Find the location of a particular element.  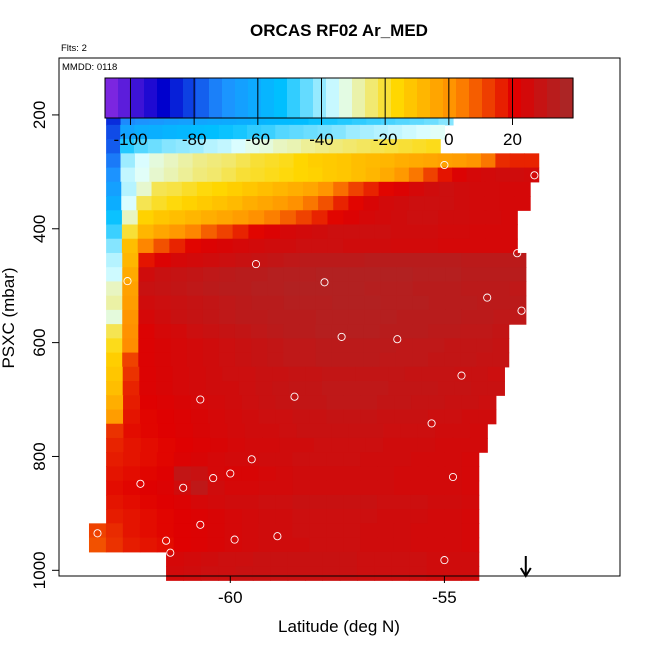

y-tick-label: 1000 is located at coordinates (39, 570).